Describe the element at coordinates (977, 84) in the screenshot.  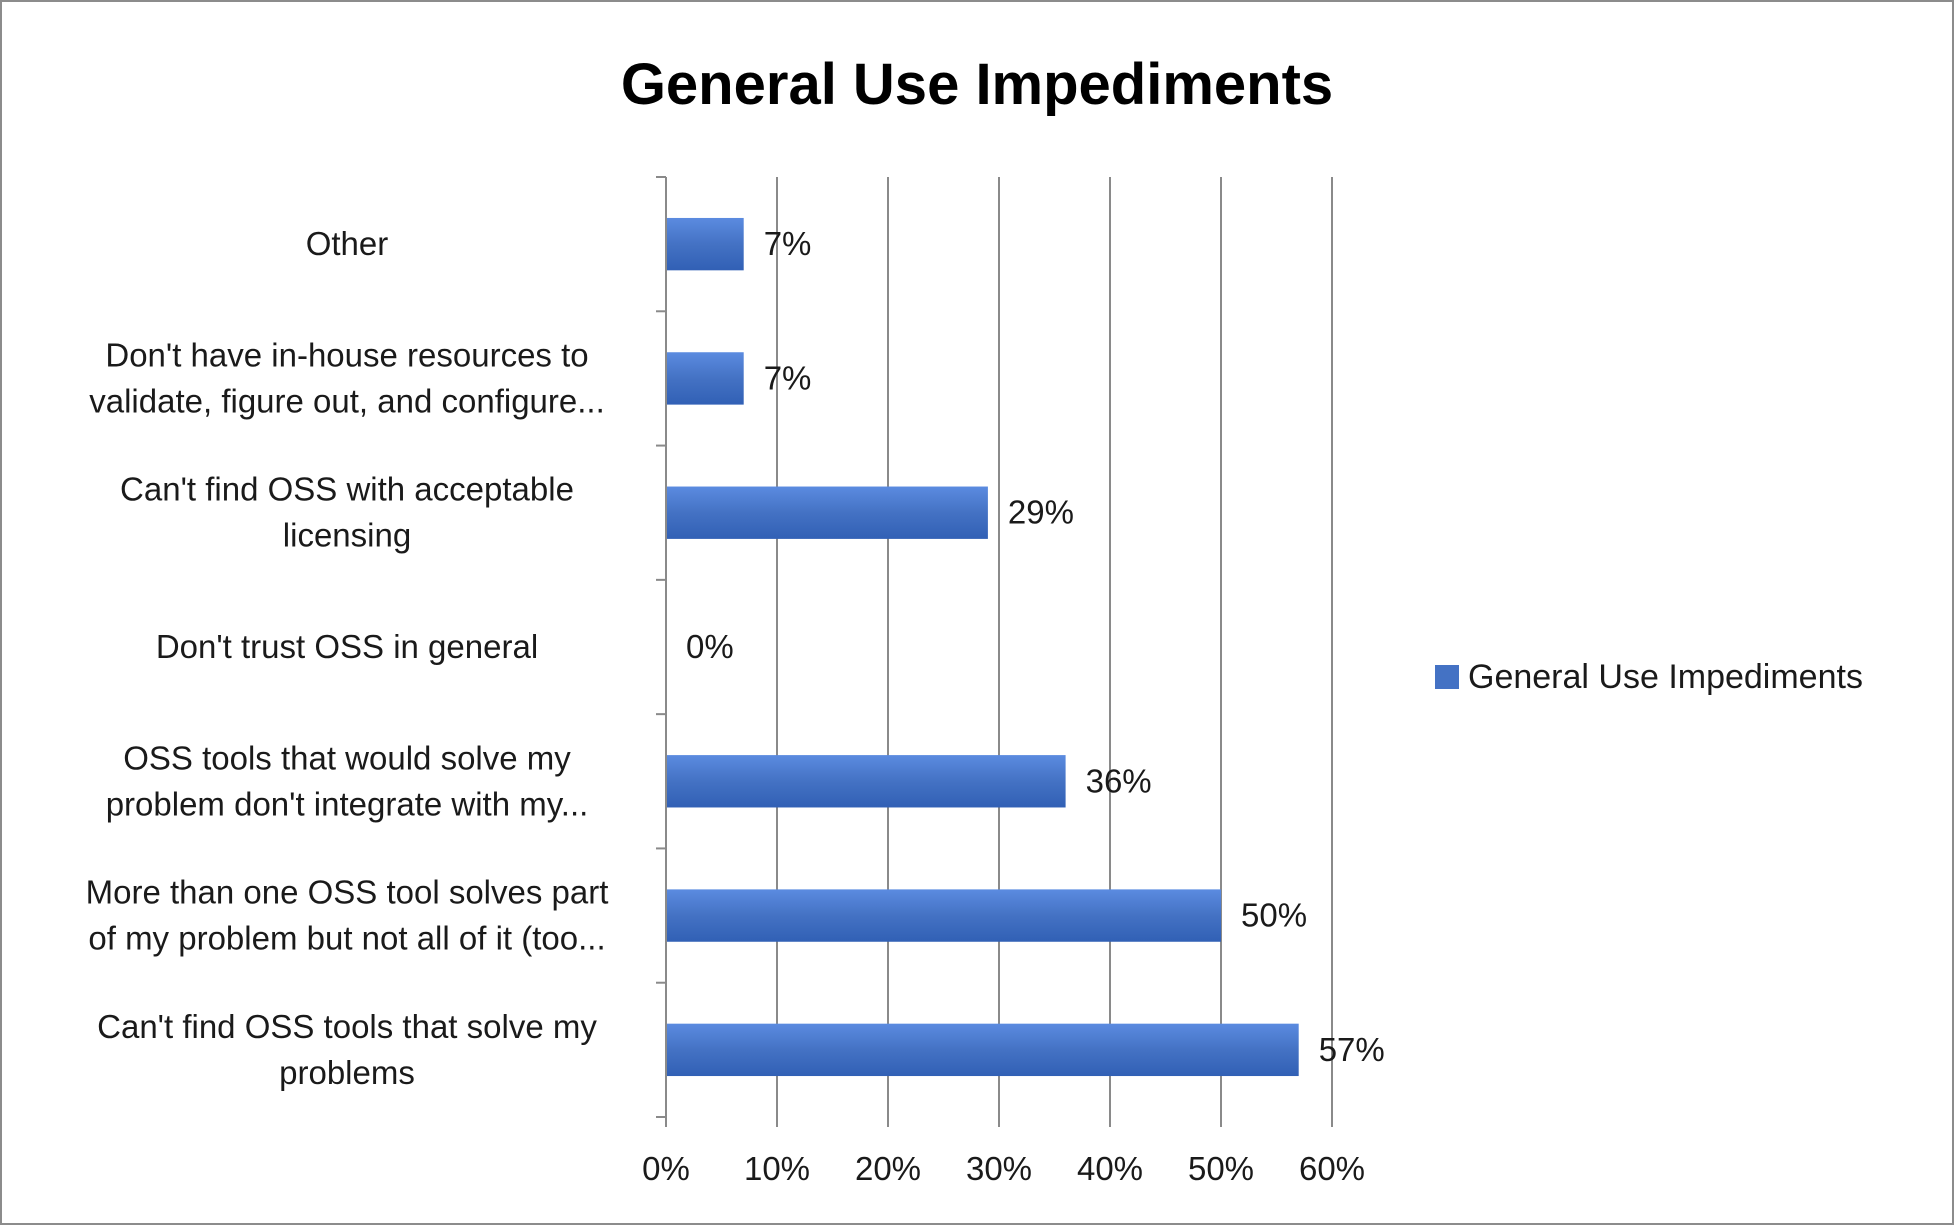
I see `chart-title: General Use Impediments` at that location.